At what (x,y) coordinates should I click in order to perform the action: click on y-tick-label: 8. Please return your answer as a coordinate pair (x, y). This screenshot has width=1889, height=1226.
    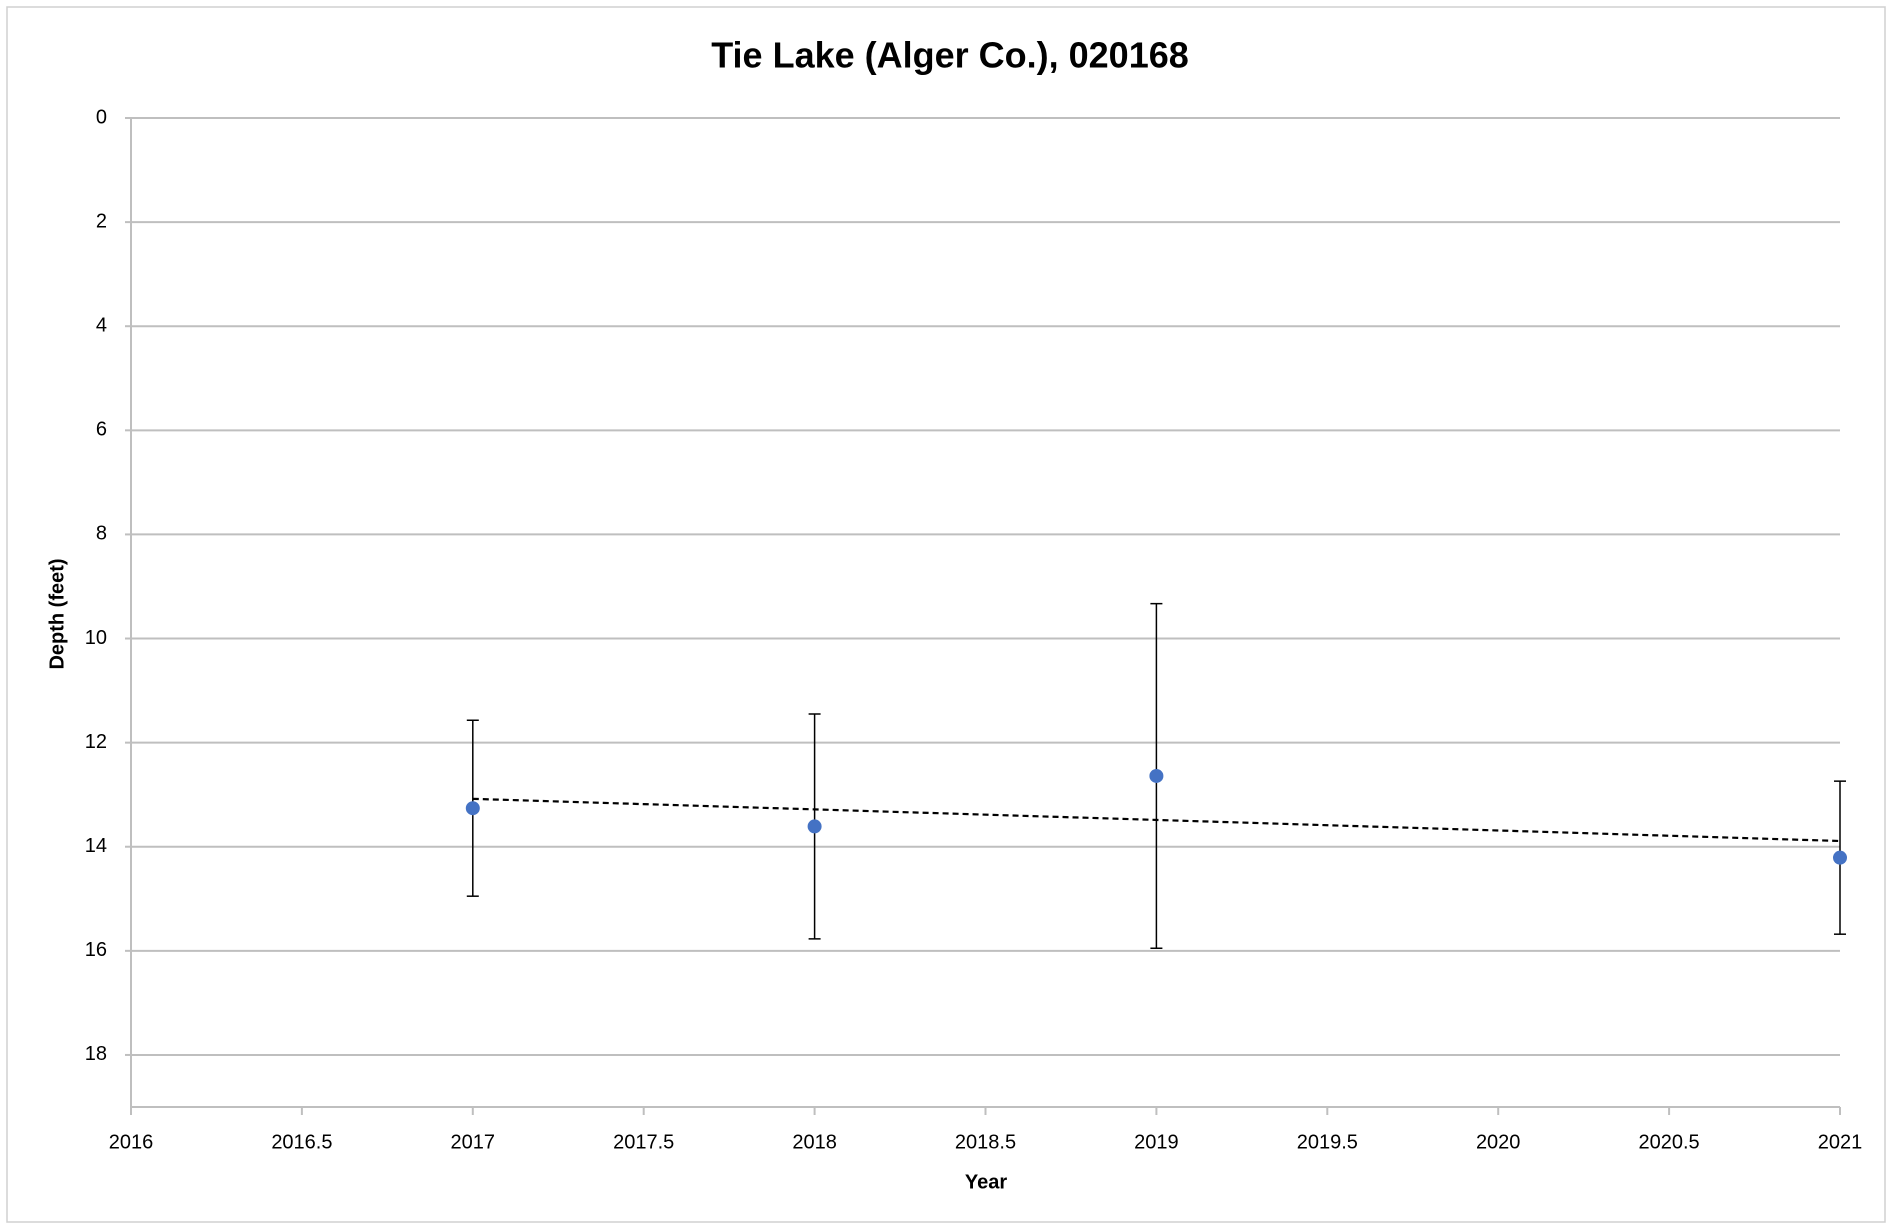
    Looking at the image, I should click on (101, 534).